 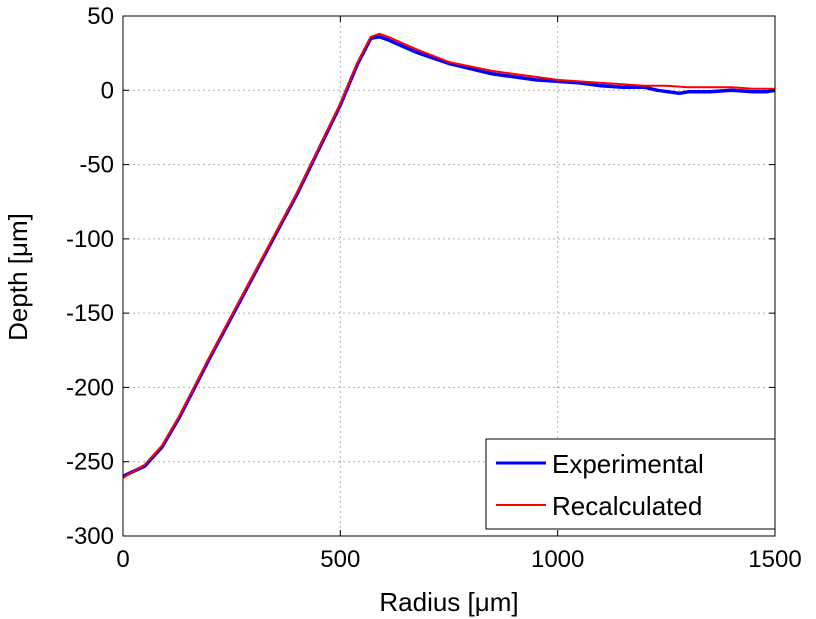 What do you see at coordinates (107, 90) in the screenshot?
I see `y-tick-label: 0` at bounding box center [107, 90].